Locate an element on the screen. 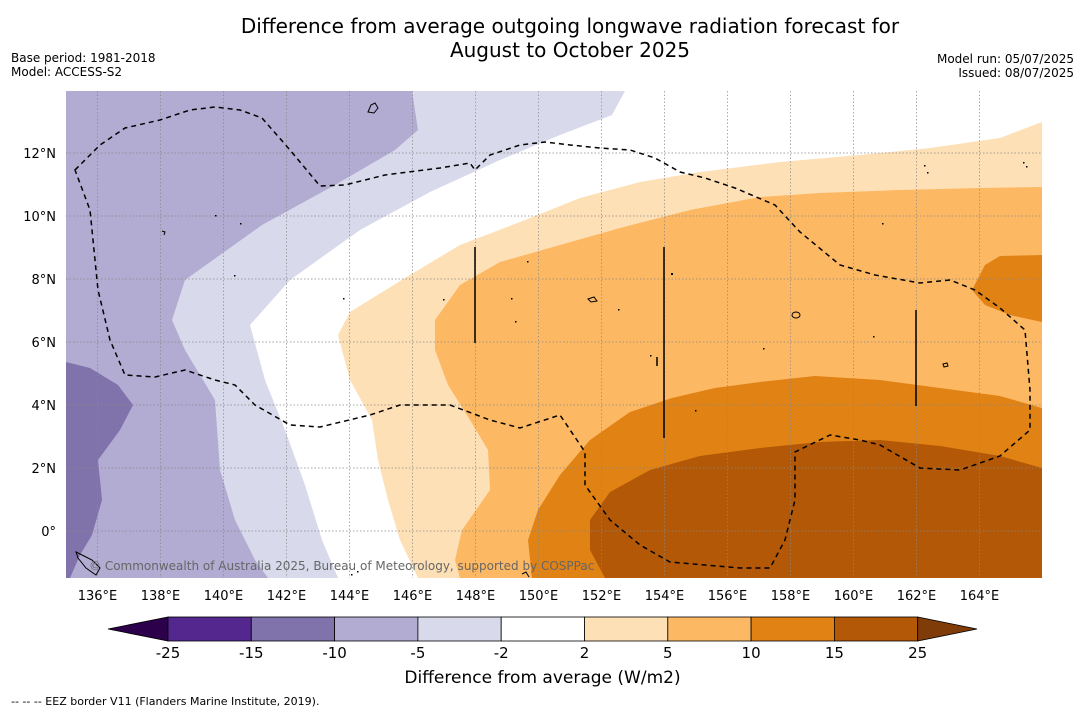 Image resolution: width=1085 pixels, height=713 pixels. colorbar-title: Difference from average (W/m2) is located at coordinates (542, 678).